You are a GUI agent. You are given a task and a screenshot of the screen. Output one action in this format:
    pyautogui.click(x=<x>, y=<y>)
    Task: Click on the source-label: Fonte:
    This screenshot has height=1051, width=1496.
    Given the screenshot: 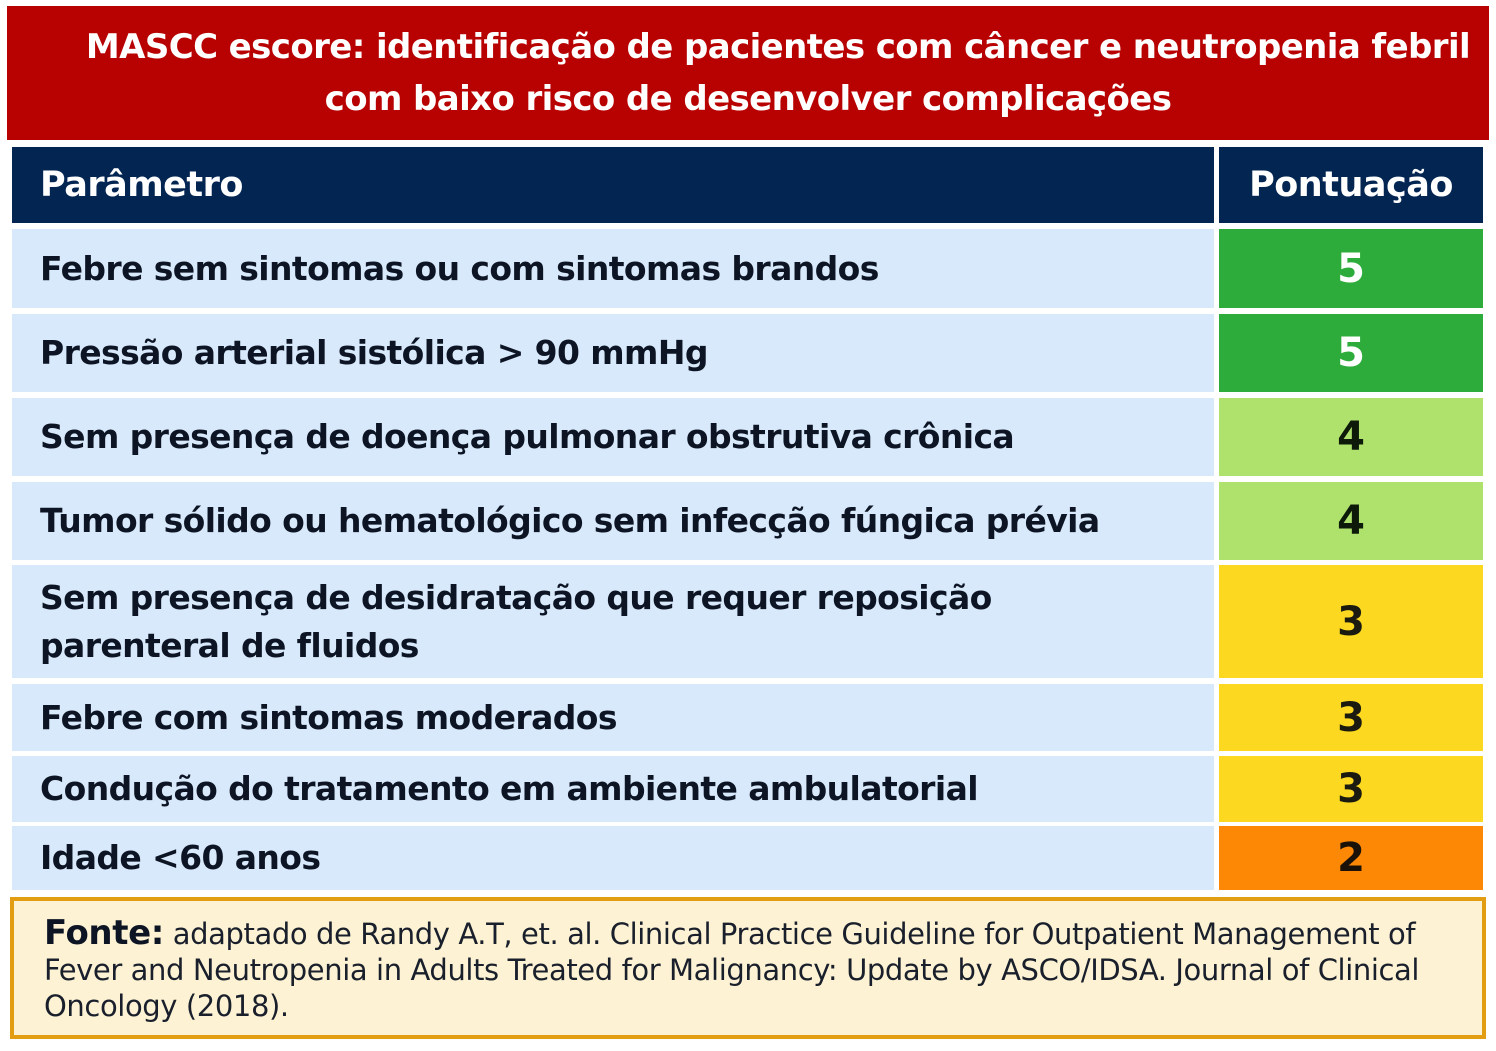 What is the action you would take?
    pyautogui.click(x=104, y=933)
    